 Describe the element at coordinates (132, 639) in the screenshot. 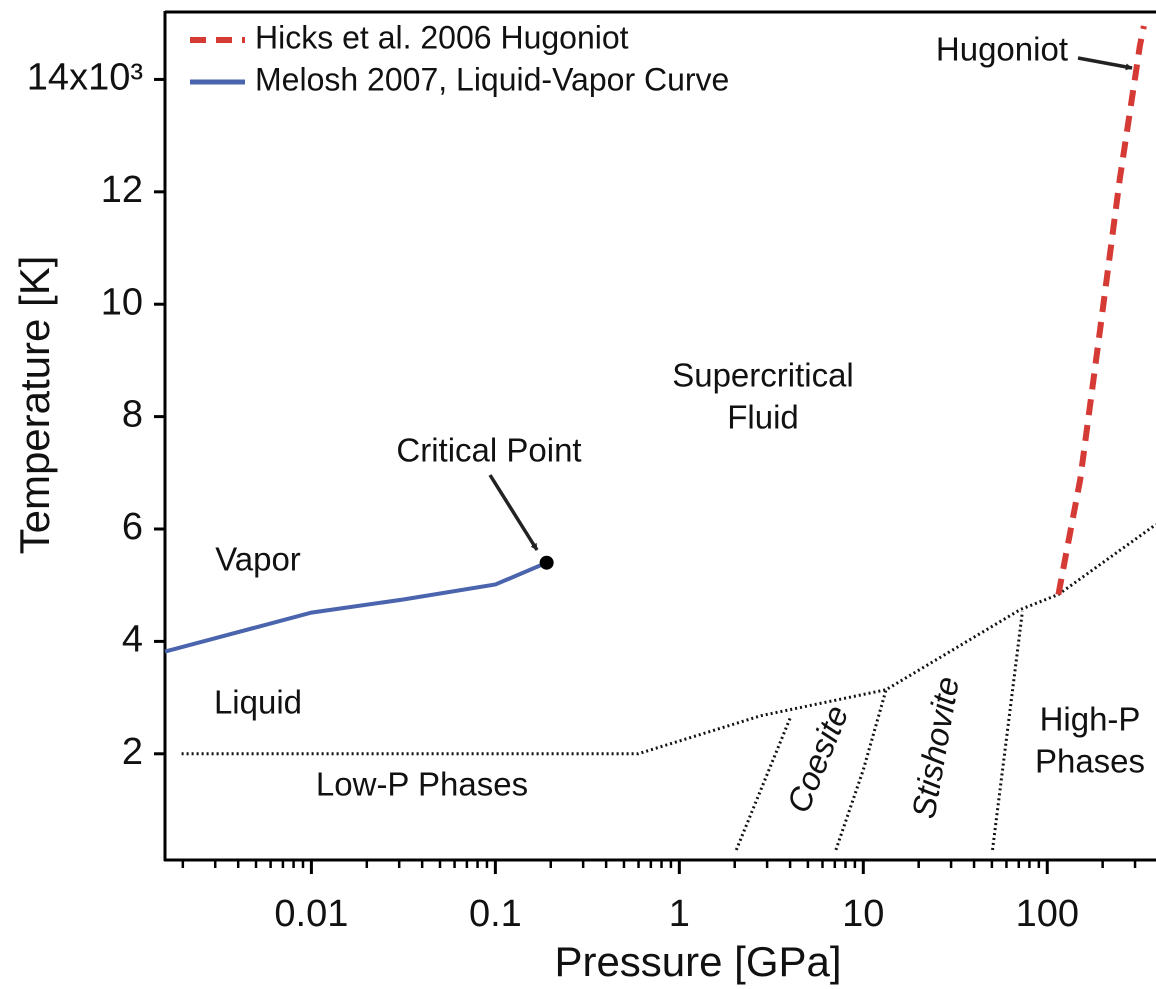

I see `y-tick-label: 4` at that location.